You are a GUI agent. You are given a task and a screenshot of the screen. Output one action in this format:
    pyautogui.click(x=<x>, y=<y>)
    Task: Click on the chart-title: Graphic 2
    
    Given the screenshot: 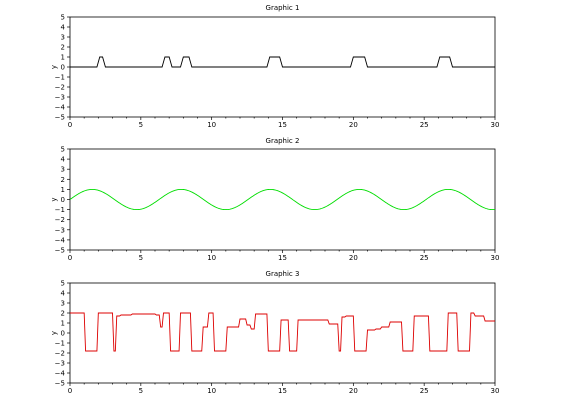 What is the action you would take?
    pyautogui.click(x=283, y=141)
    